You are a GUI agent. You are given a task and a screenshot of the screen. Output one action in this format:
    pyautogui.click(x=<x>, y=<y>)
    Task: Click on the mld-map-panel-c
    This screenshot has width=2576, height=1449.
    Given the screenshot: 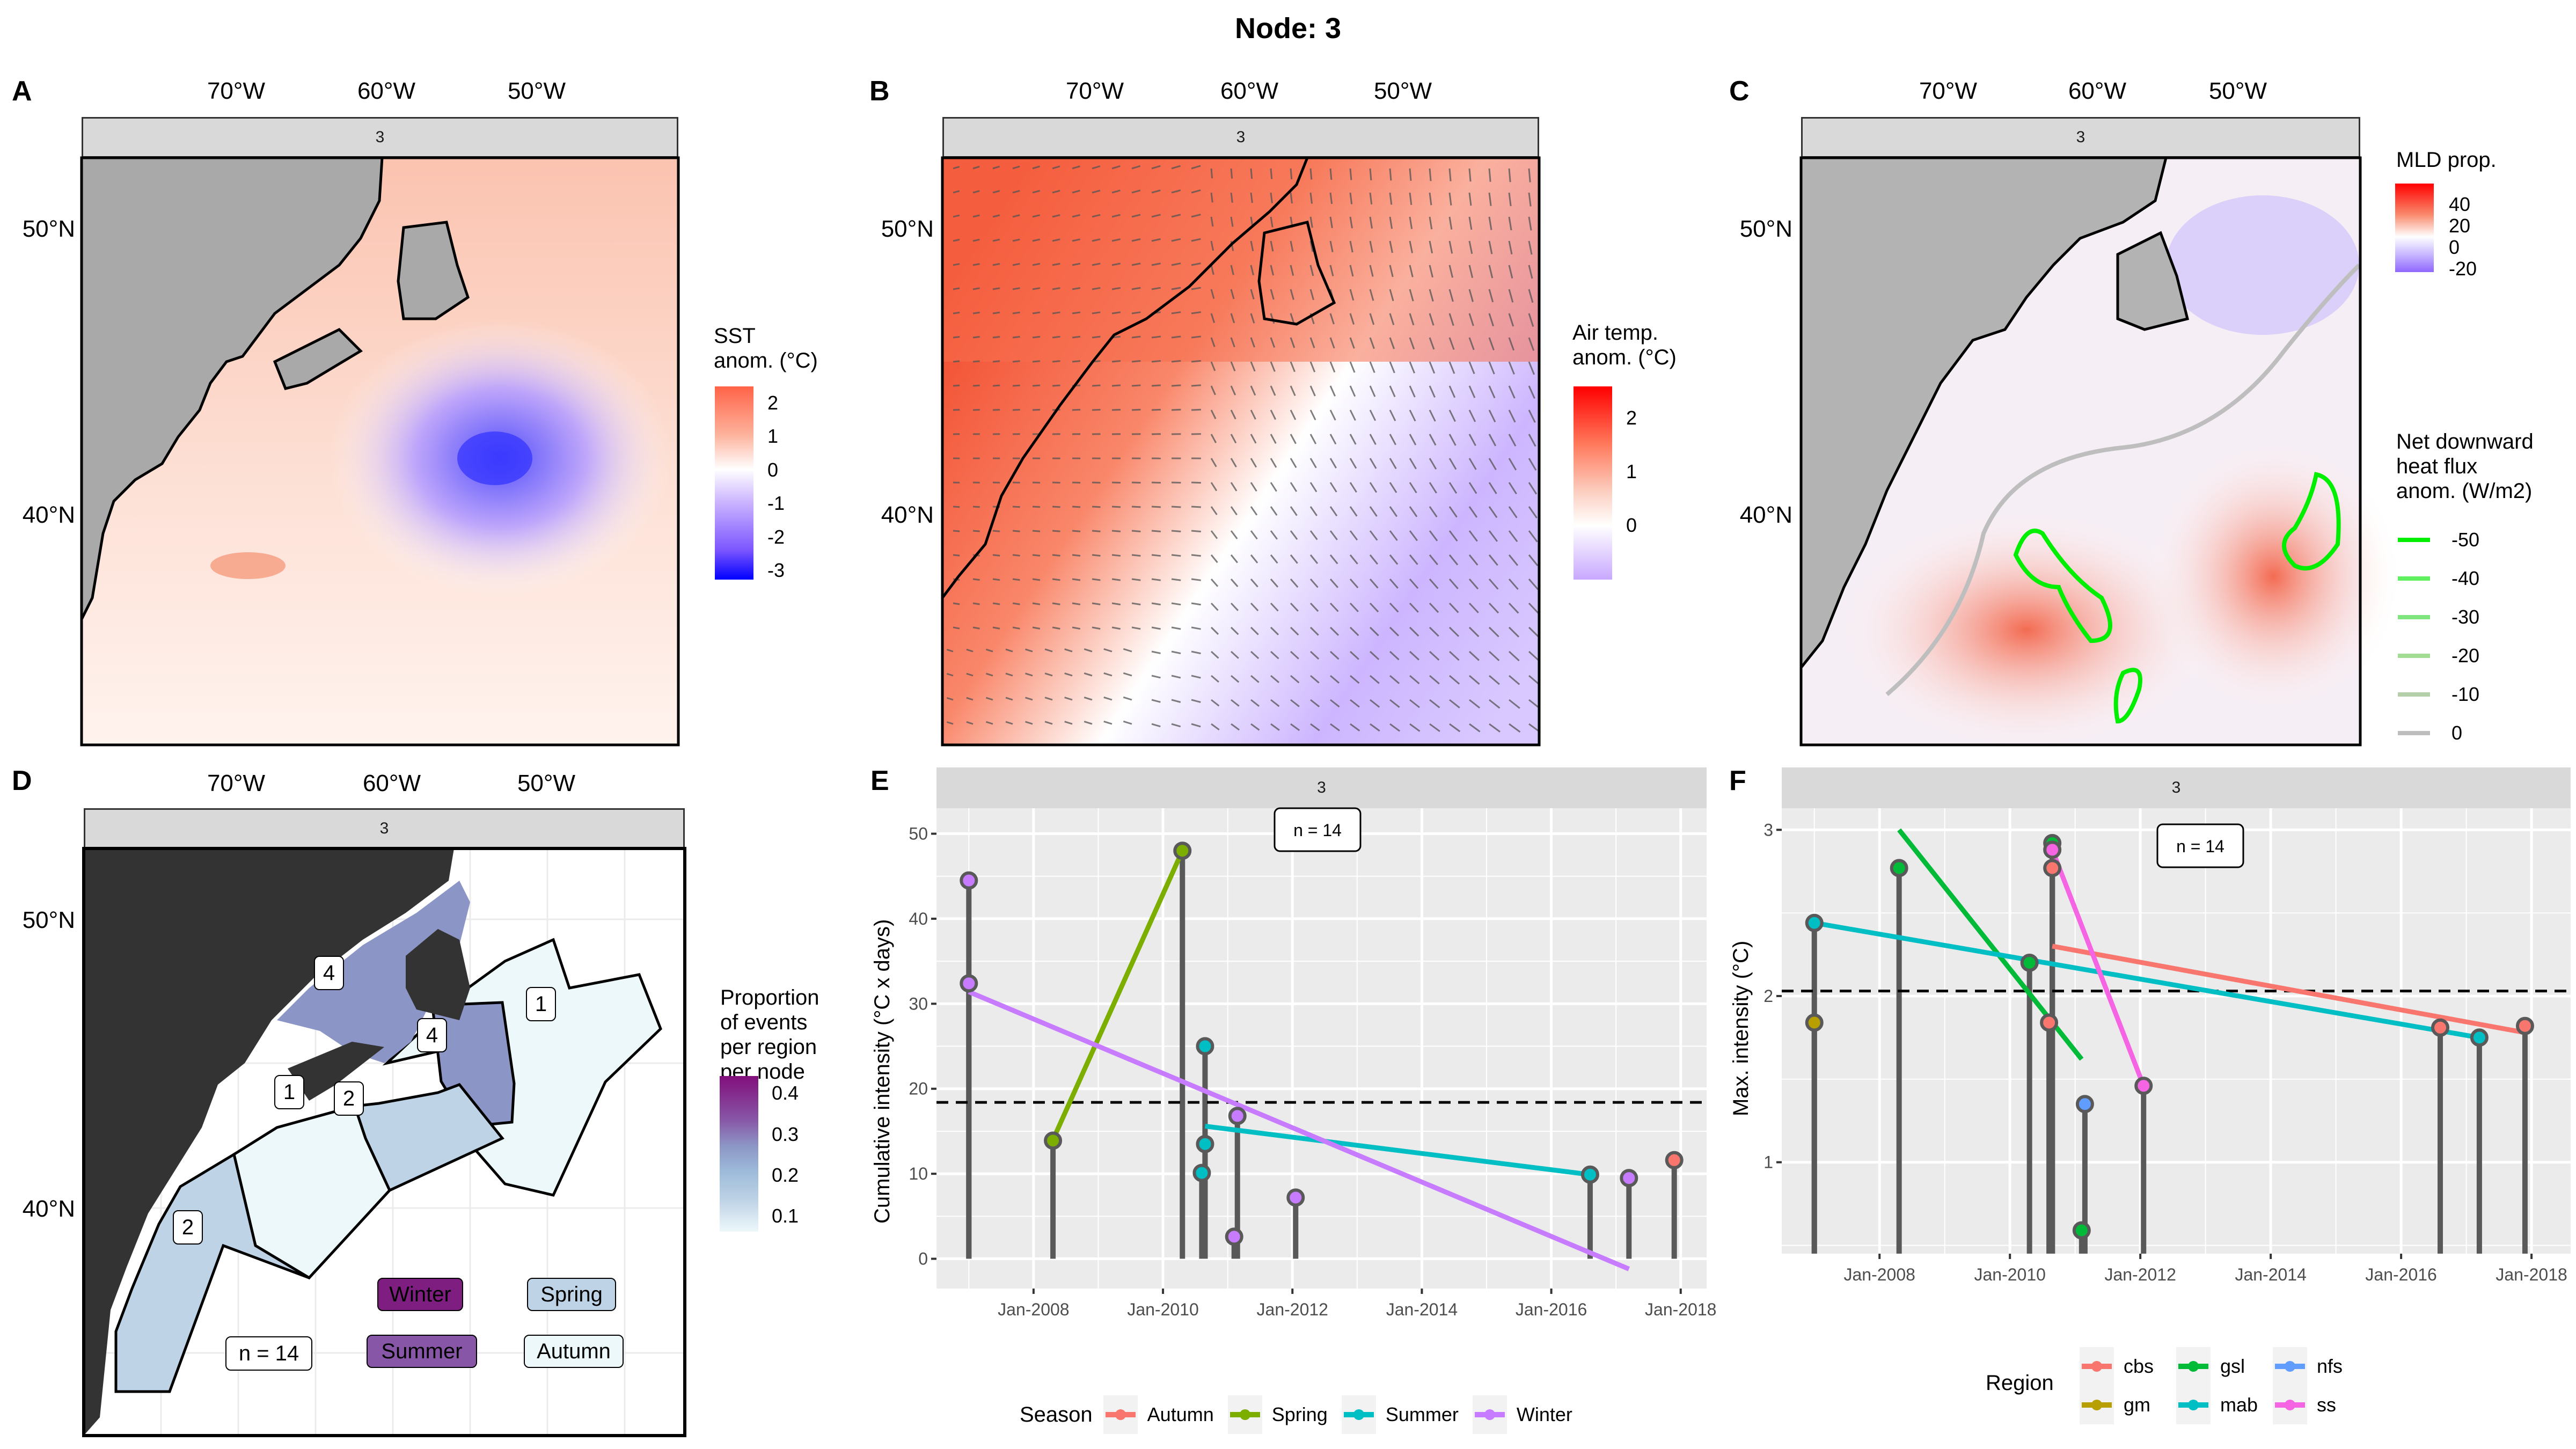 What is the action you would take?
    pyautogui.click(x=2100, y=454)
    